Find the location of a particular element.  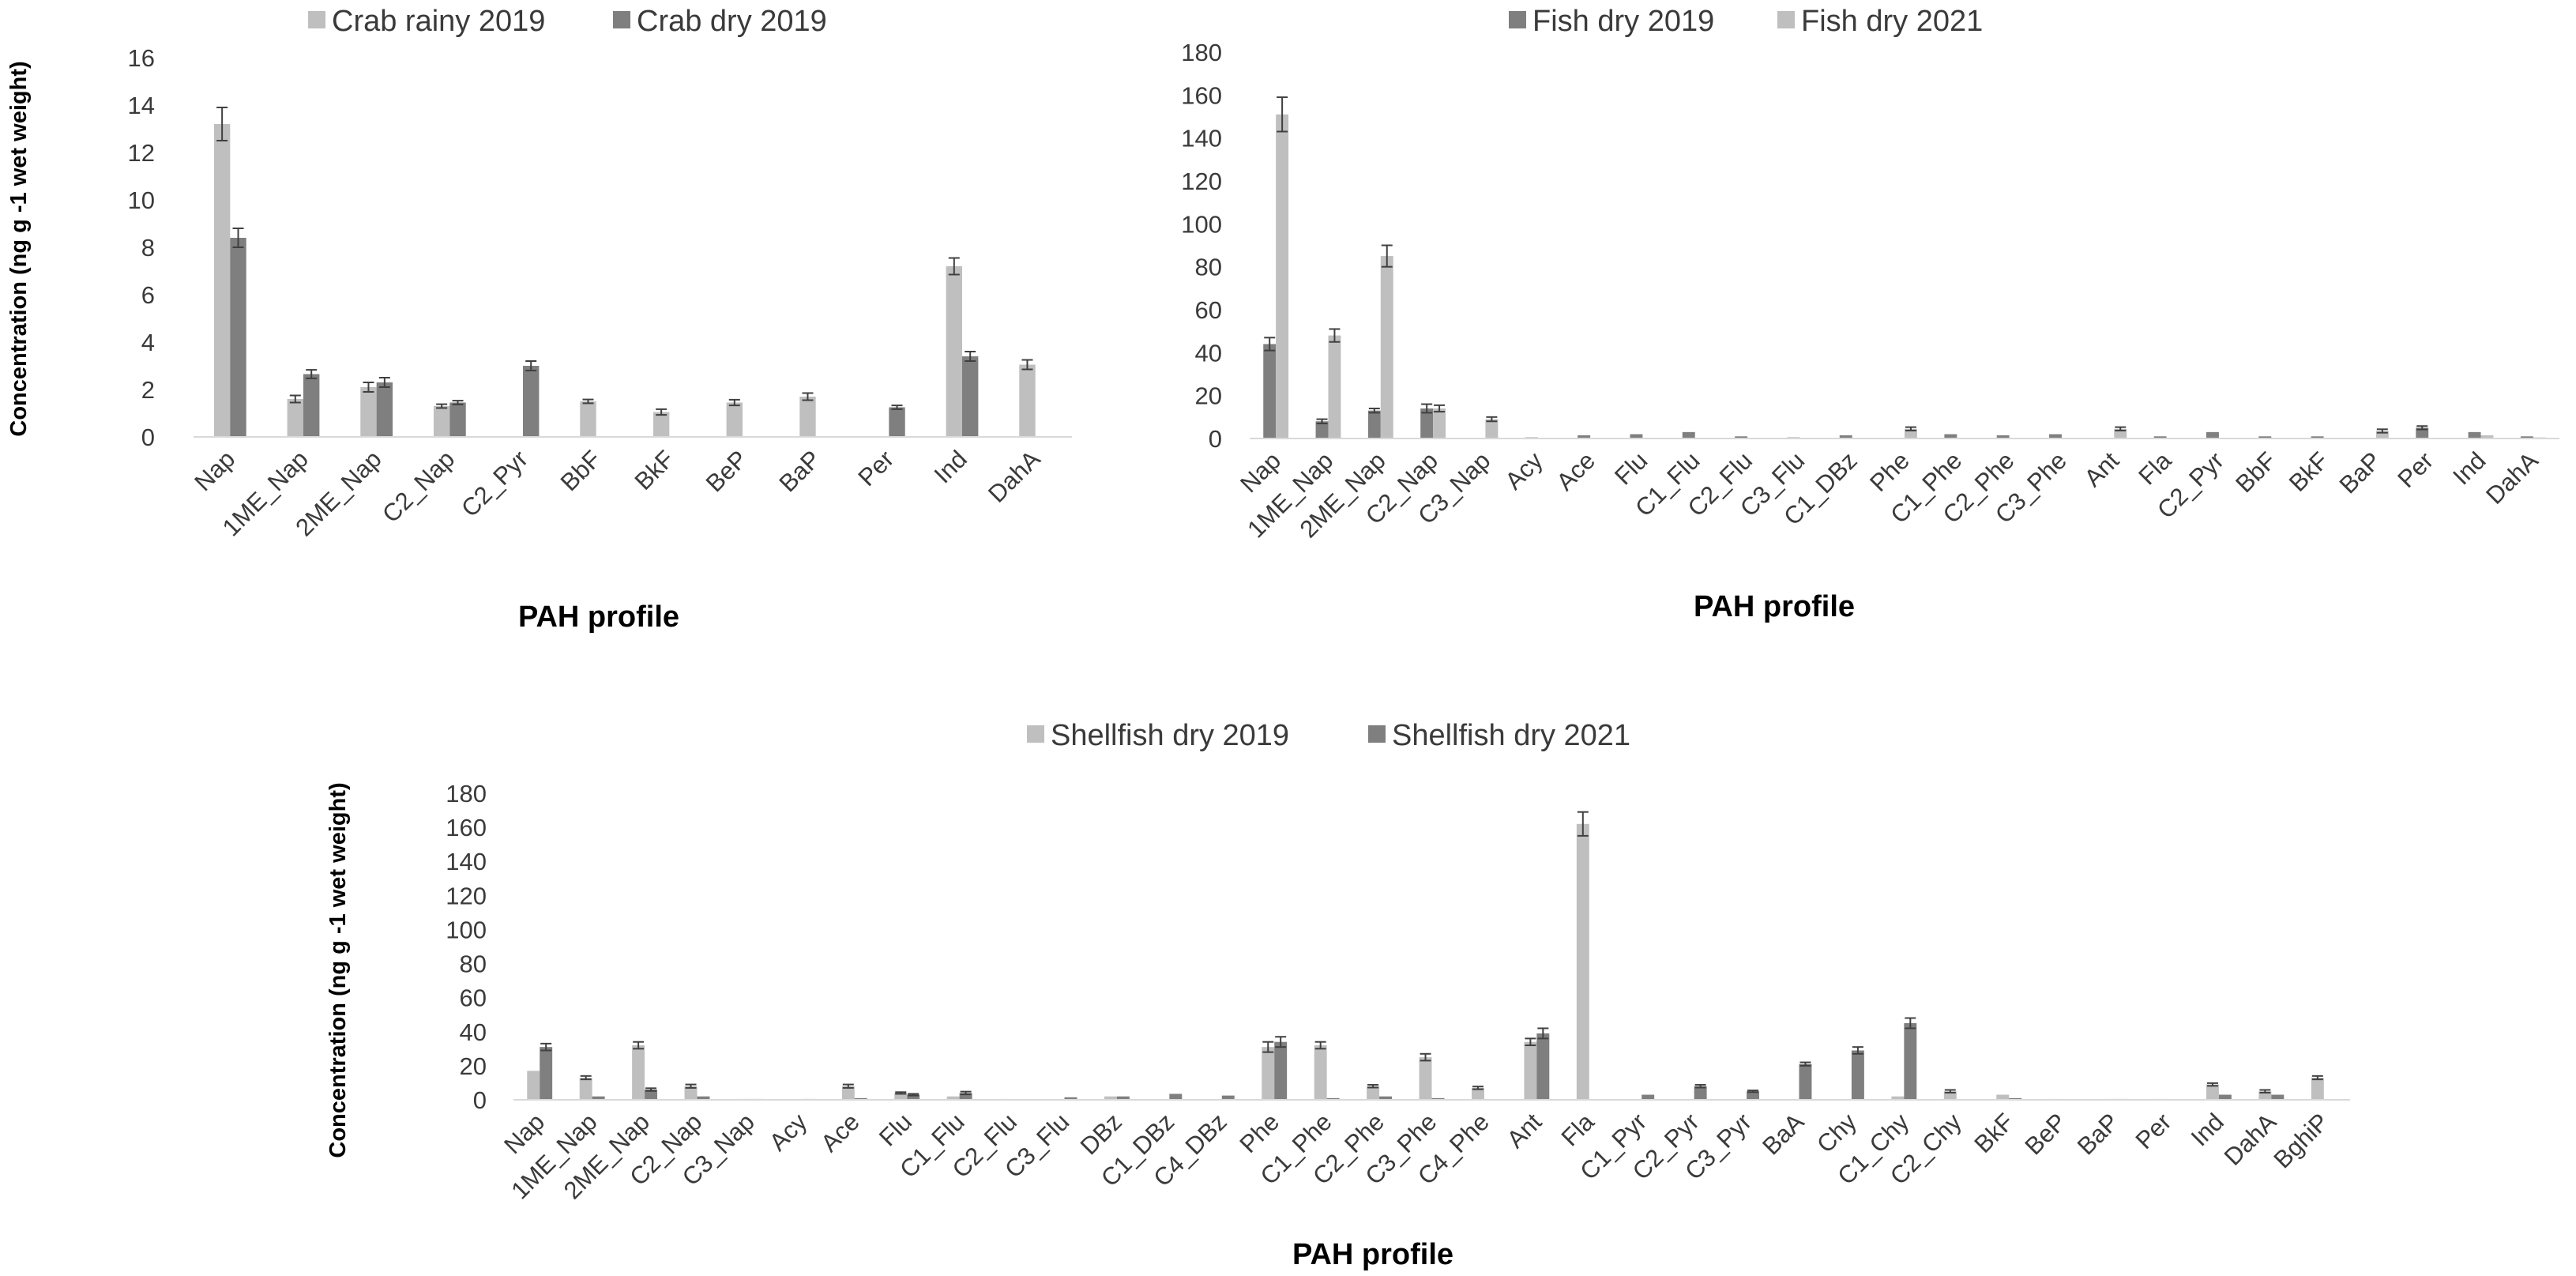

x-tick-label-fish-ant: Ant is located at coordinates (2102, 469).